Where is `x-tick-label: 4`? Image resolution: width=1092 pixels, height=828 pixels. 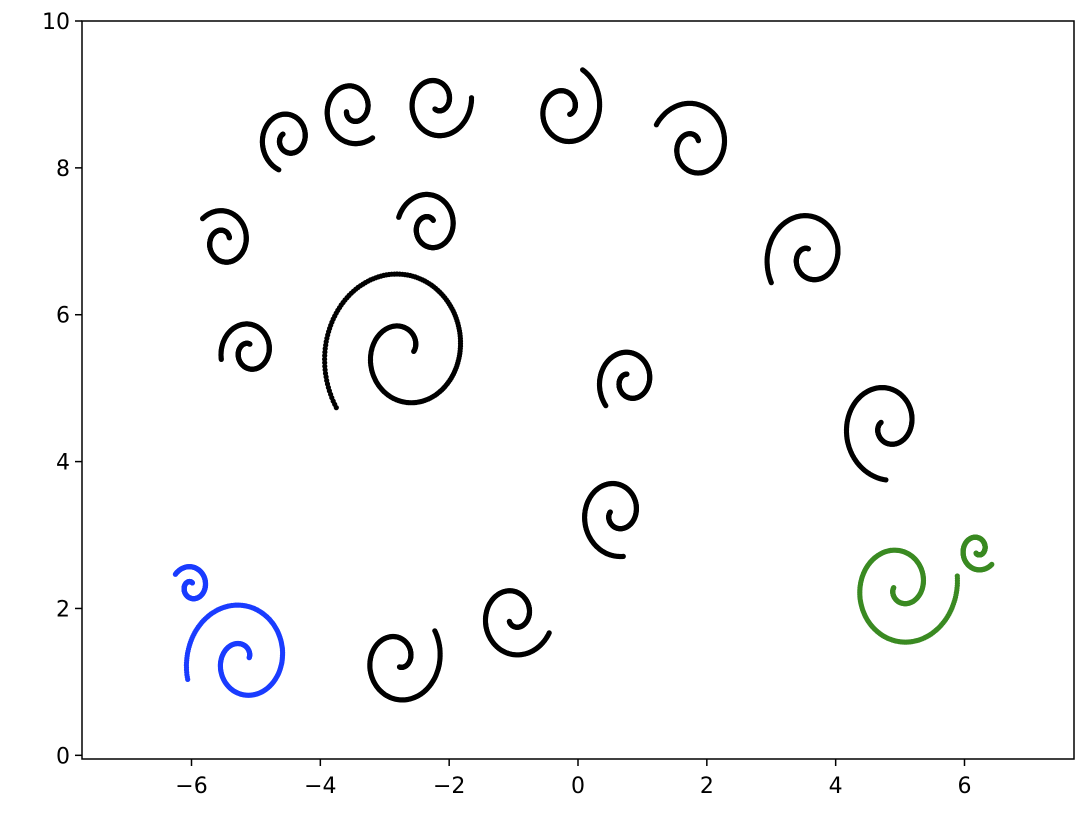 x-tick-label: 4 is located at coordinates (836, 786).